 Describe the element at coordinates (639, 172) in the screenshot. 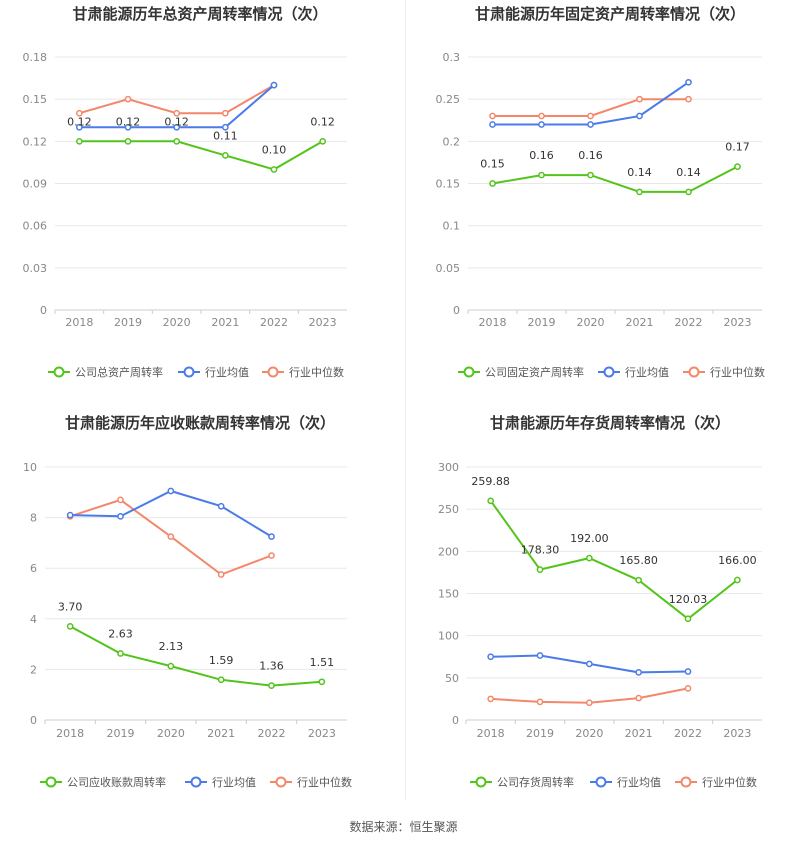

I see `data-label: 0.14` at that location.